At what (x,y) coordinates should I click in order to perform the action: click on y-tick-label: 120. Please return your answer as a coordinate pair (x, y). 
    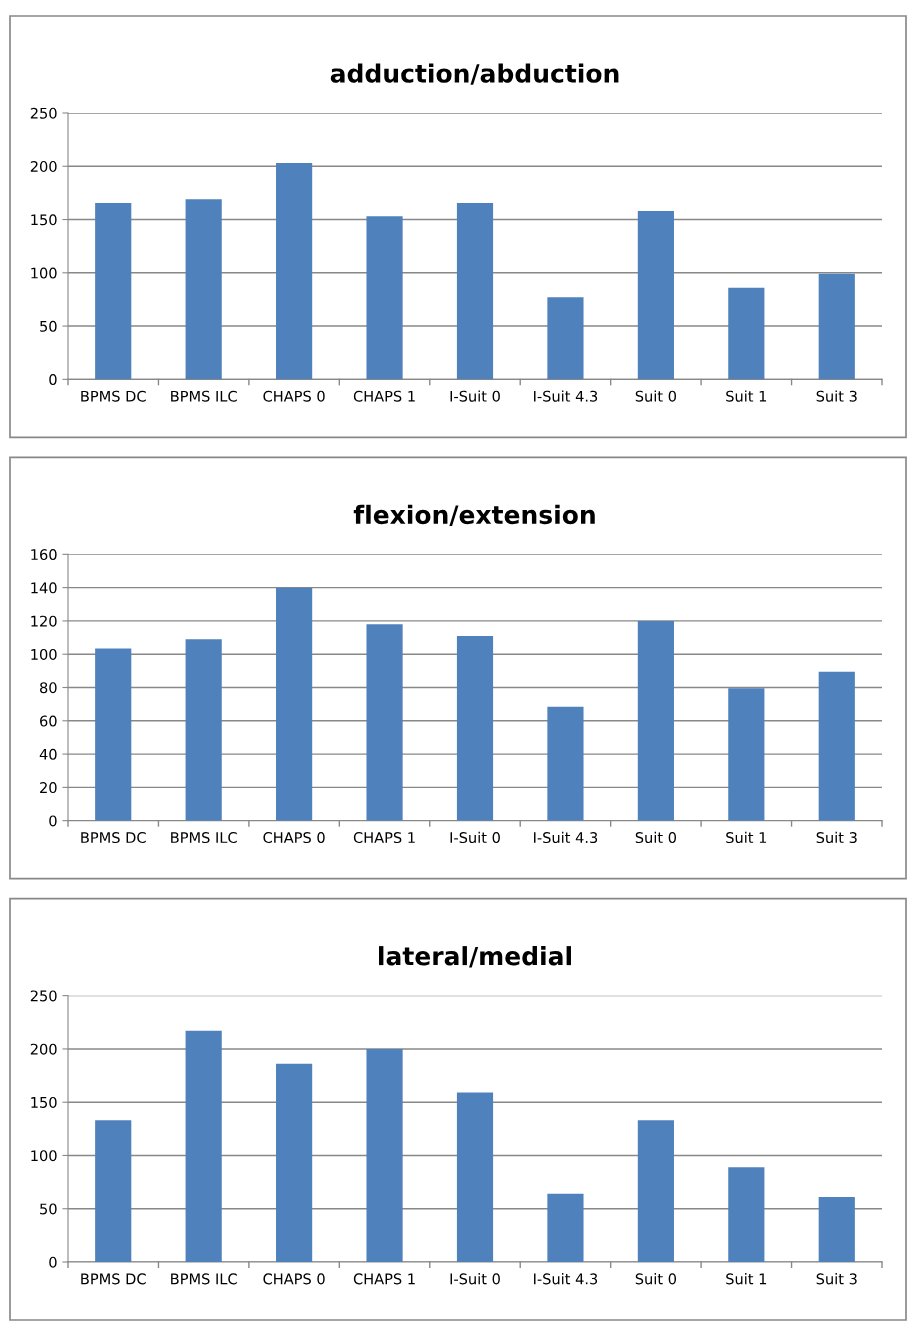
    Looking at the image, I should click on (44, 621).